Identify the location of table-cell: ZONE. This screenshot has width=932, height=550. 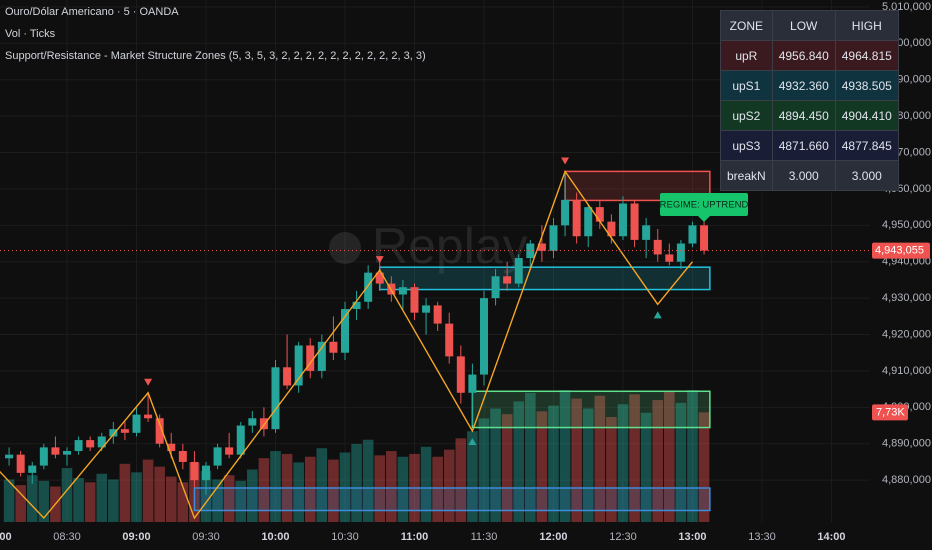
(746, 25).